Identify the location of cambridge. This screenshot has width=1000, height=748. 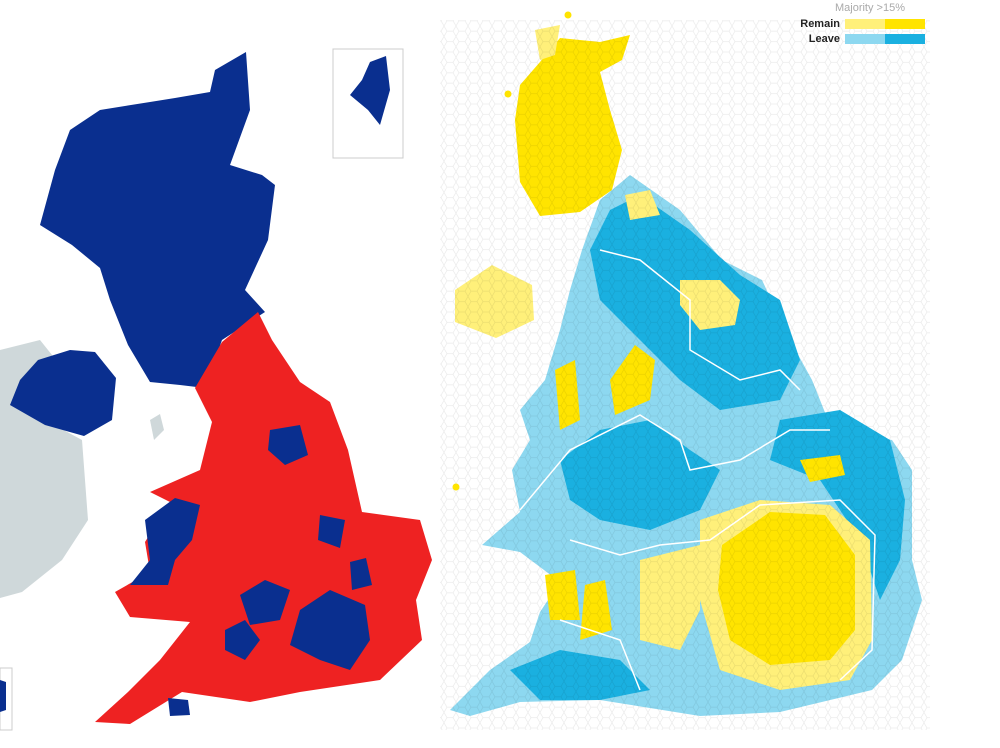
(361, 574).